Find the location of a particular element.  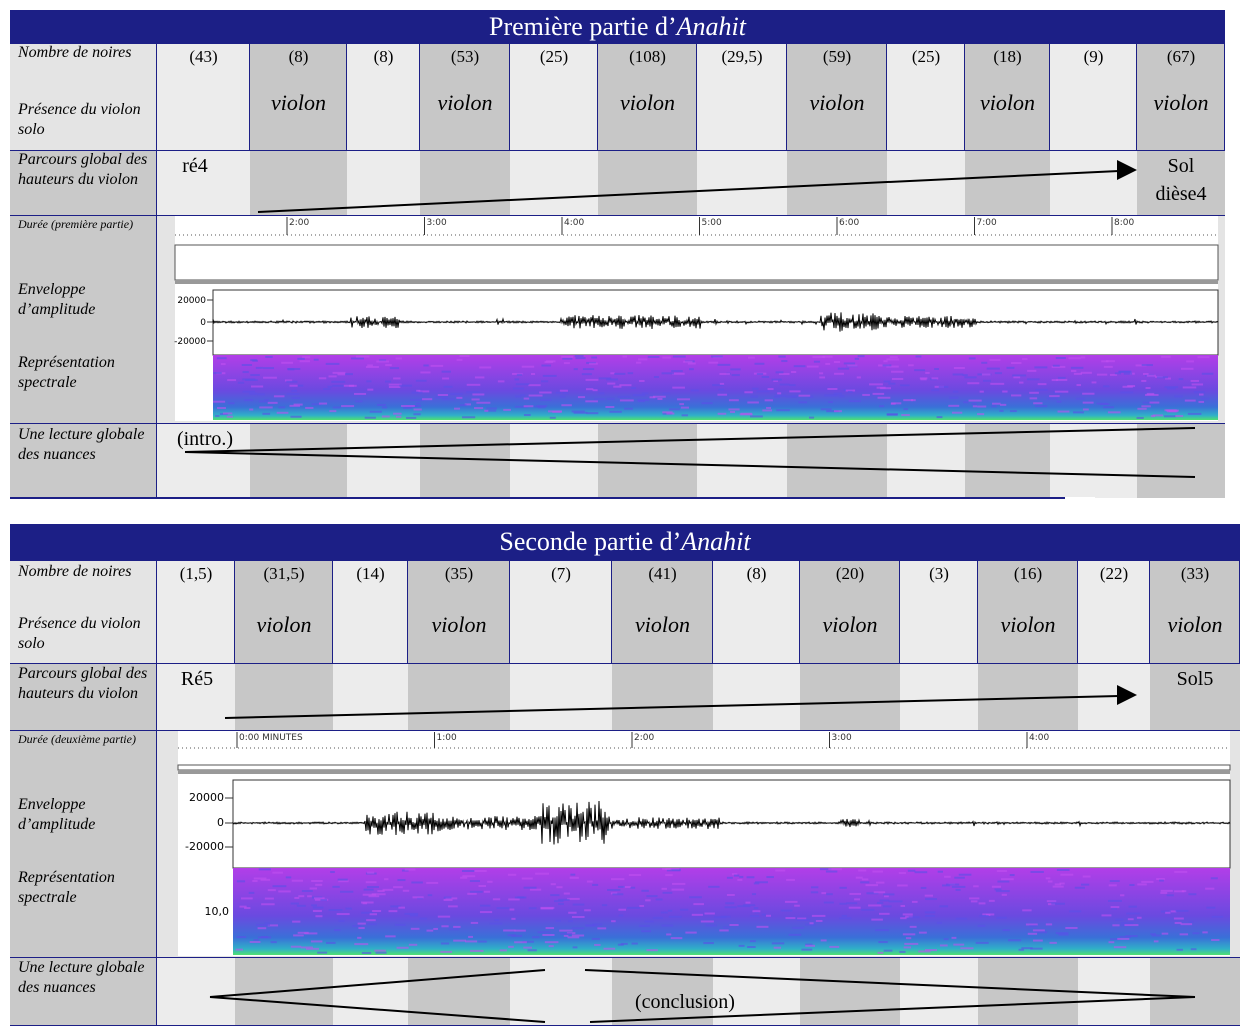

waveform is located at coordinates (715, 322).